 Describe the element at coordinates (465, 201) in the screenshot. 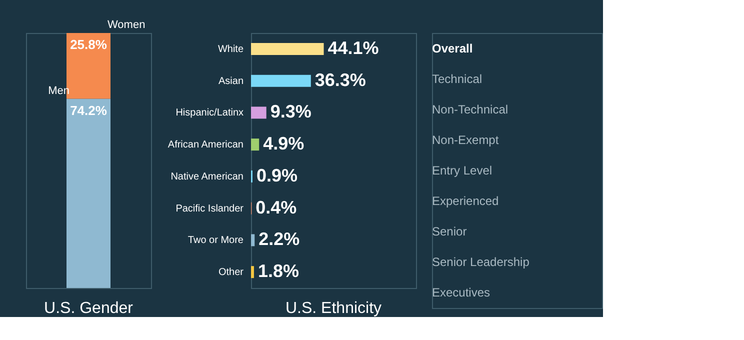

I see `text: Experienced` at that location.